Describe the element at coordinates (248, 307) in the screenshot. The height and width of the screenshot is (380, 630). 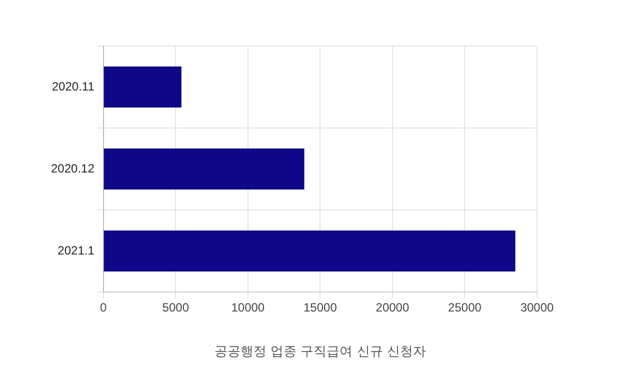
I see `x-tick-label: 10000` at that location.